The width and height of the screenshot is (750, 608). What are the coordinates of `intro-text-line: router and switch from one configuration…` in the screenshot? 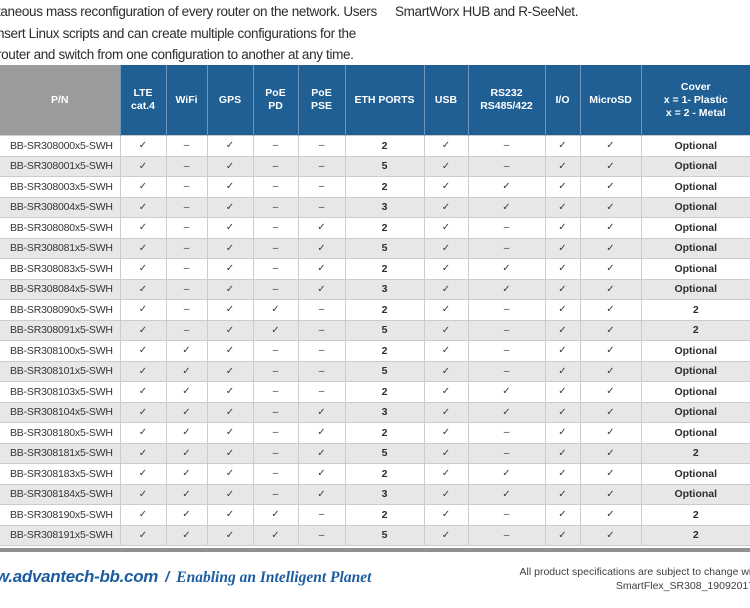 It's located at (177, 54).